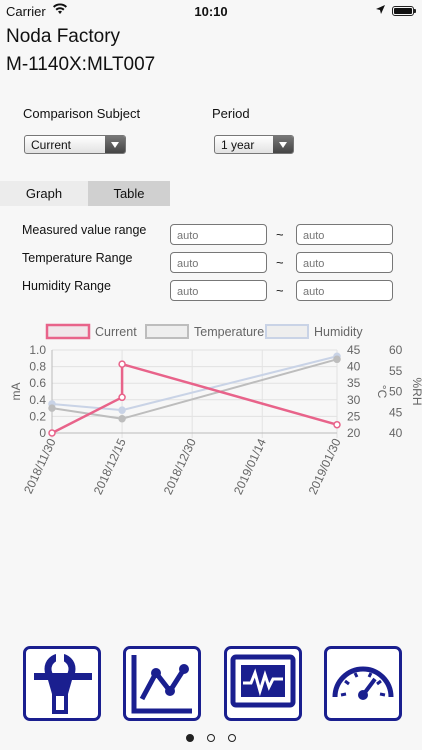 The image size is (422, 750). I want to click on x-tick-label: 2019/01/14, so click(250, 466).